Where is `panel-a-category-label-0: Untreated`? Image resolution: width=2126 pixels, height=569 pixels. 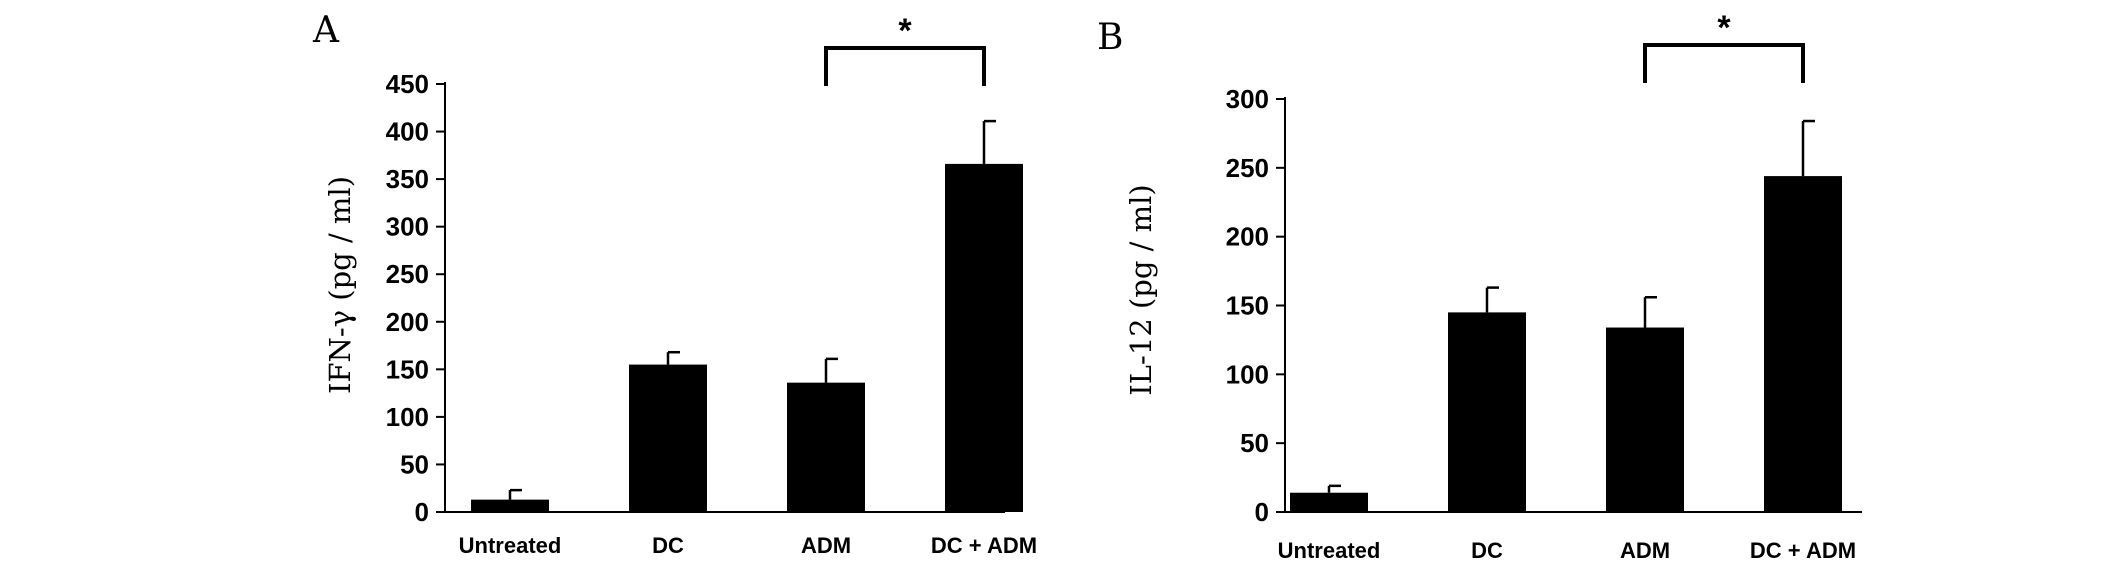 panel-a-category-label-0: Untreated is located at coordinates (510, 545).